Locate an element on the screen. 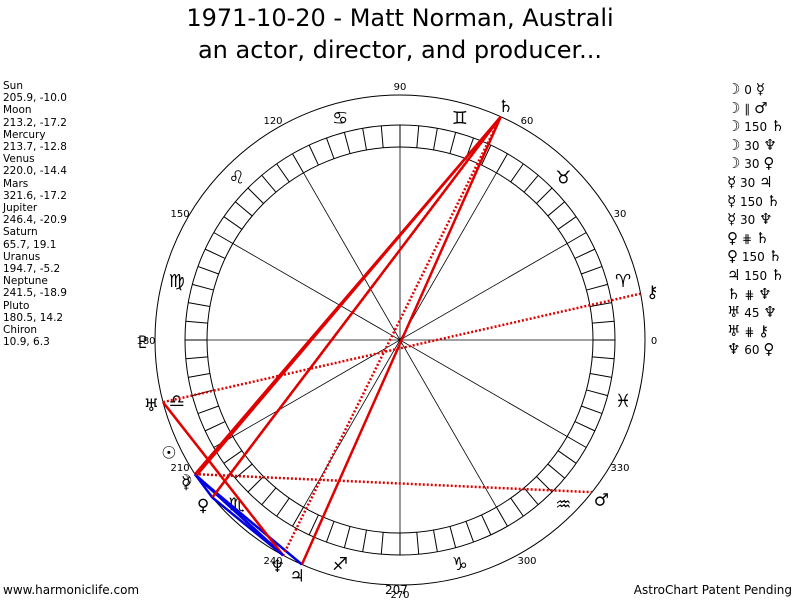 The width and height of the screenshot is (800, 600). aspect-row: ☿ 30 ♆ is located at coordinates (755, 219).